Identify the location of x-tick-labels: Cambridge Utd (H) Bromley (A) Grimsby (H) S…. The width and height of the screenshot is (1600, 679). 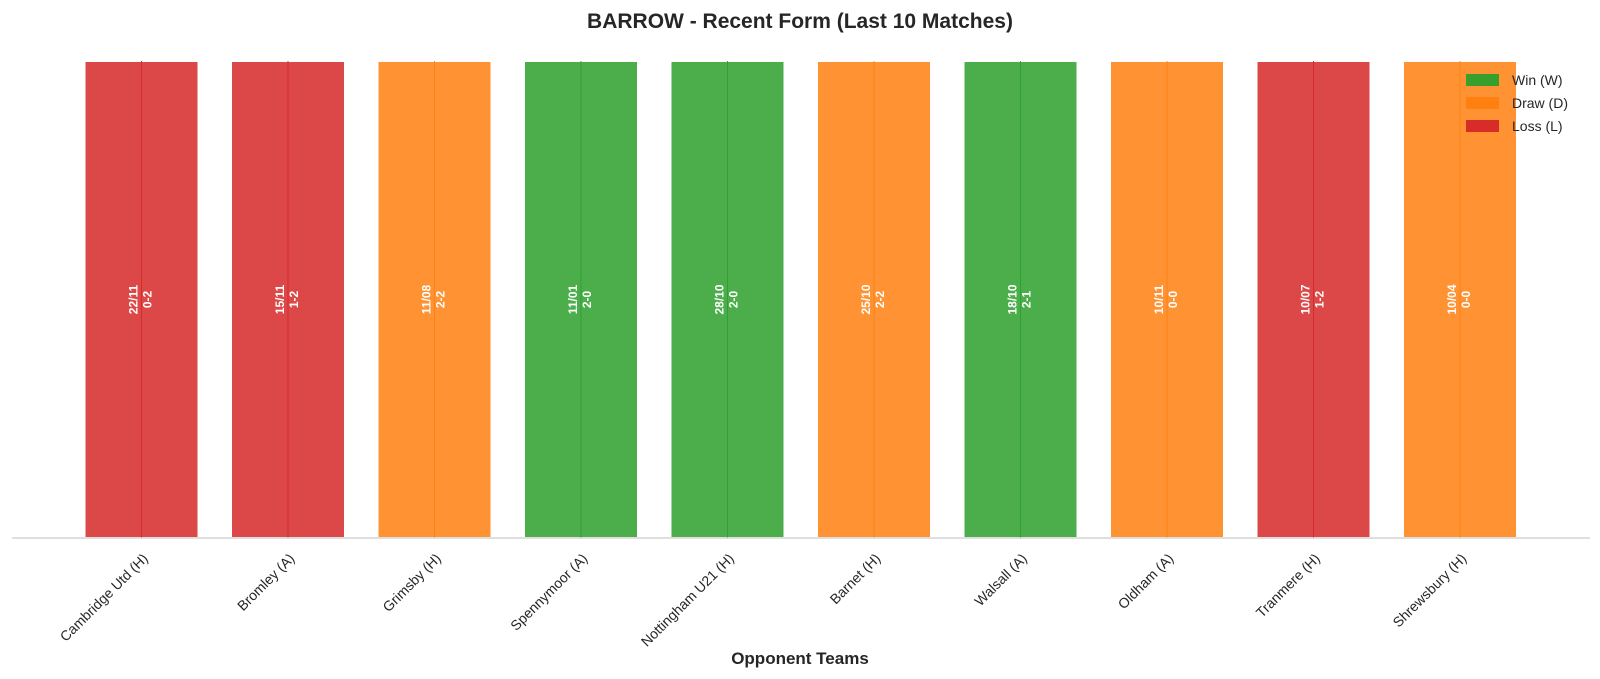
(763, 599).